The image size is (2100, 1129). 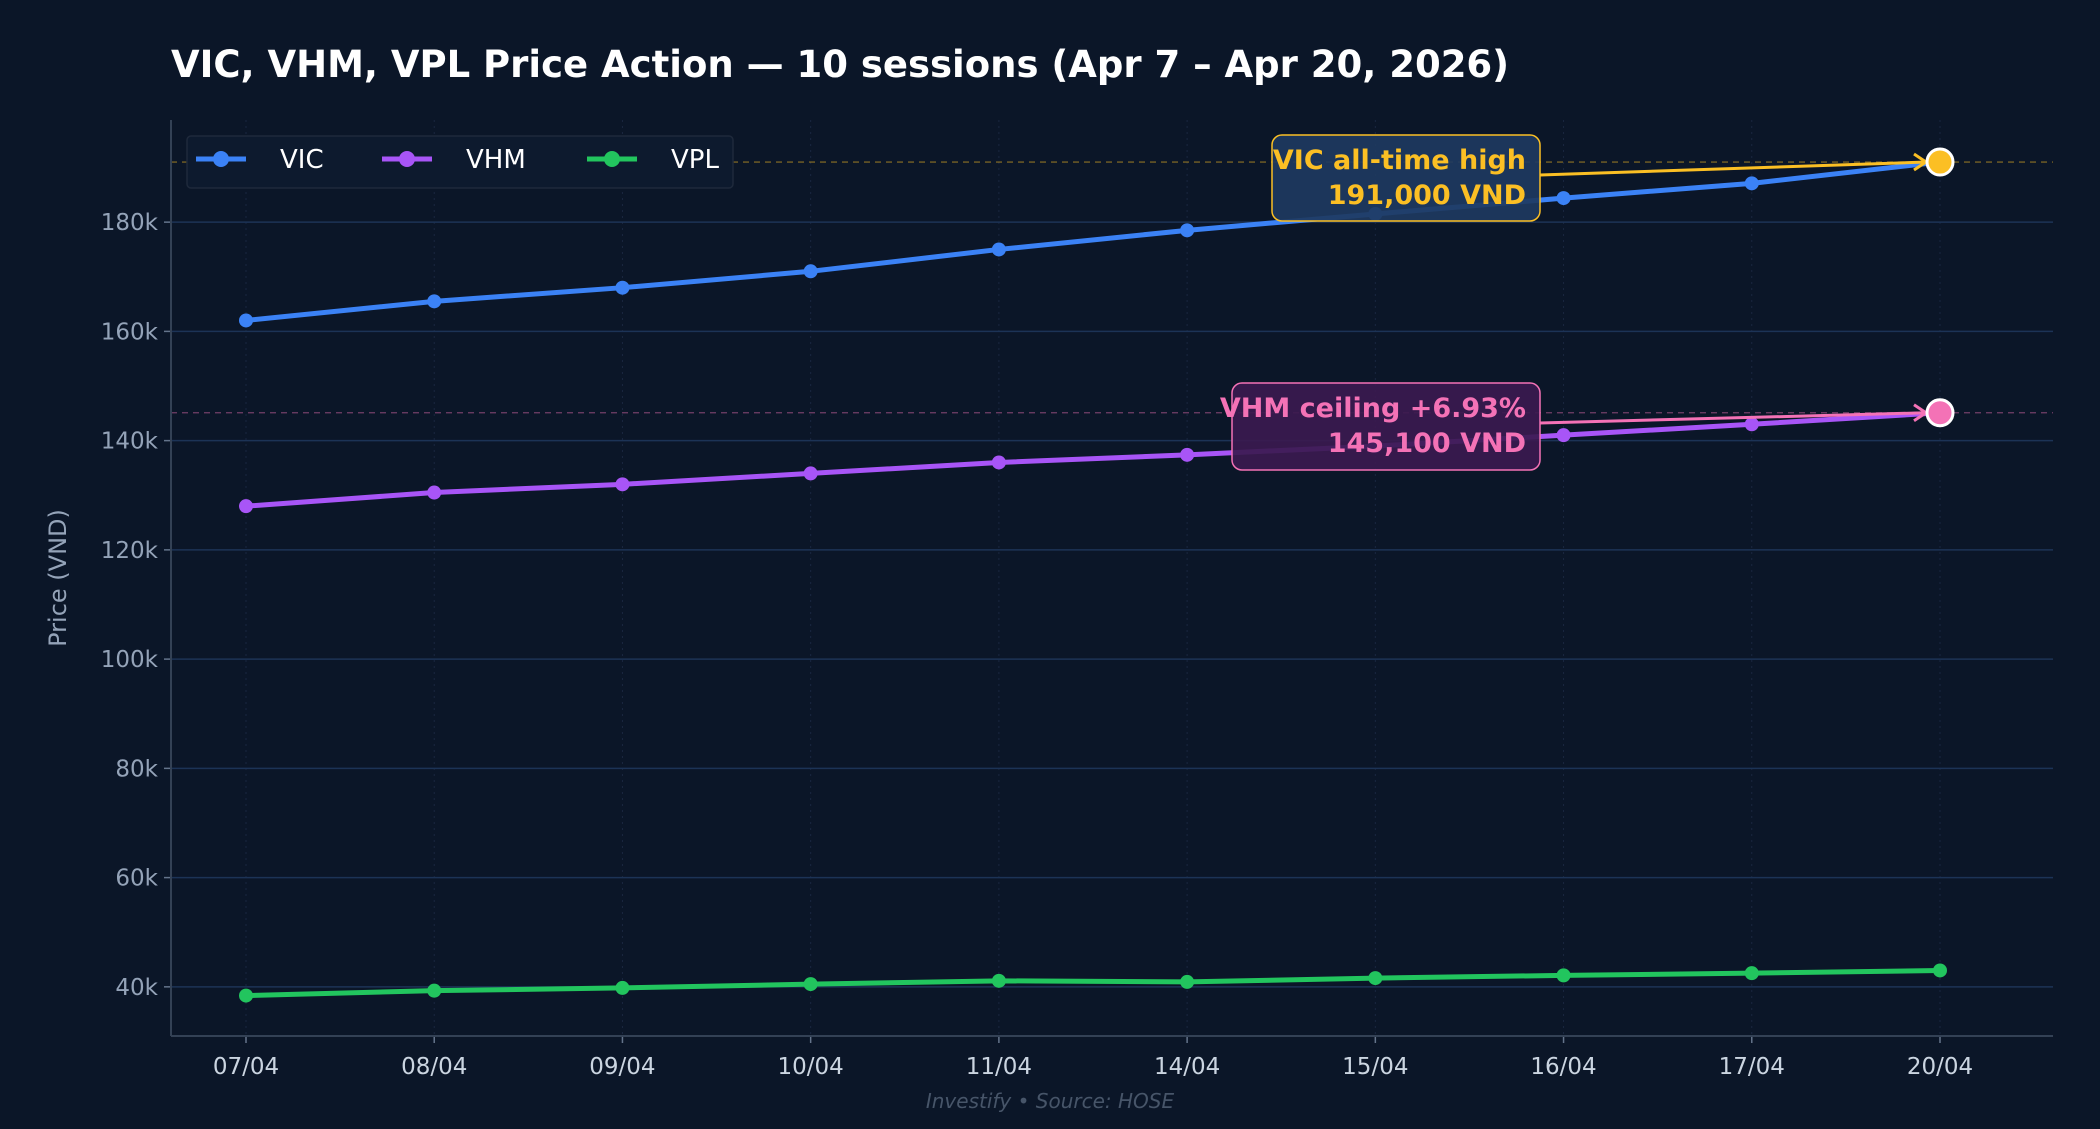 What do you see at coordinates (130, 551) in the screenshot?
I see `y-tick-label: 120k` at bounding box center [130, 551].